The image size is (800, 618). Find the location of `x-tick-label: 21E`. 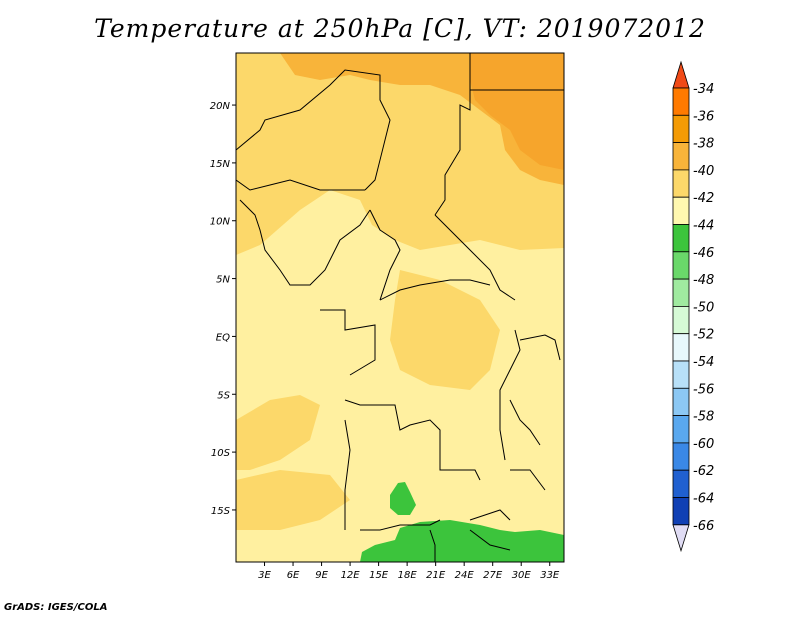

x-tick-label: 21E is located at coordinates (436, 575).